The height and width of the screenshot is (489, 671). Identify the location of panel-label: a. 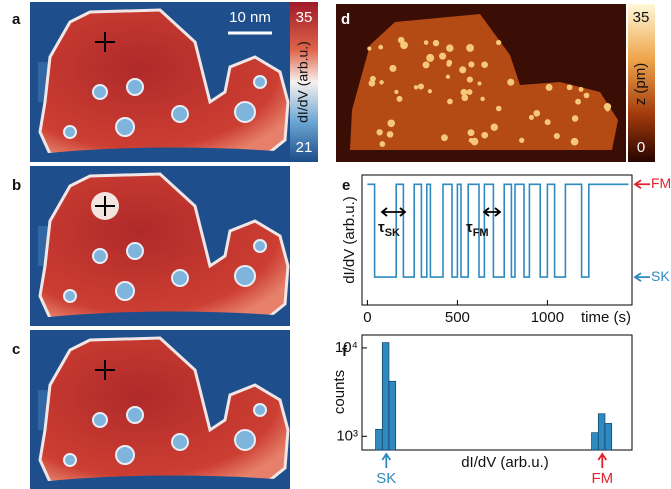
(16, 19).